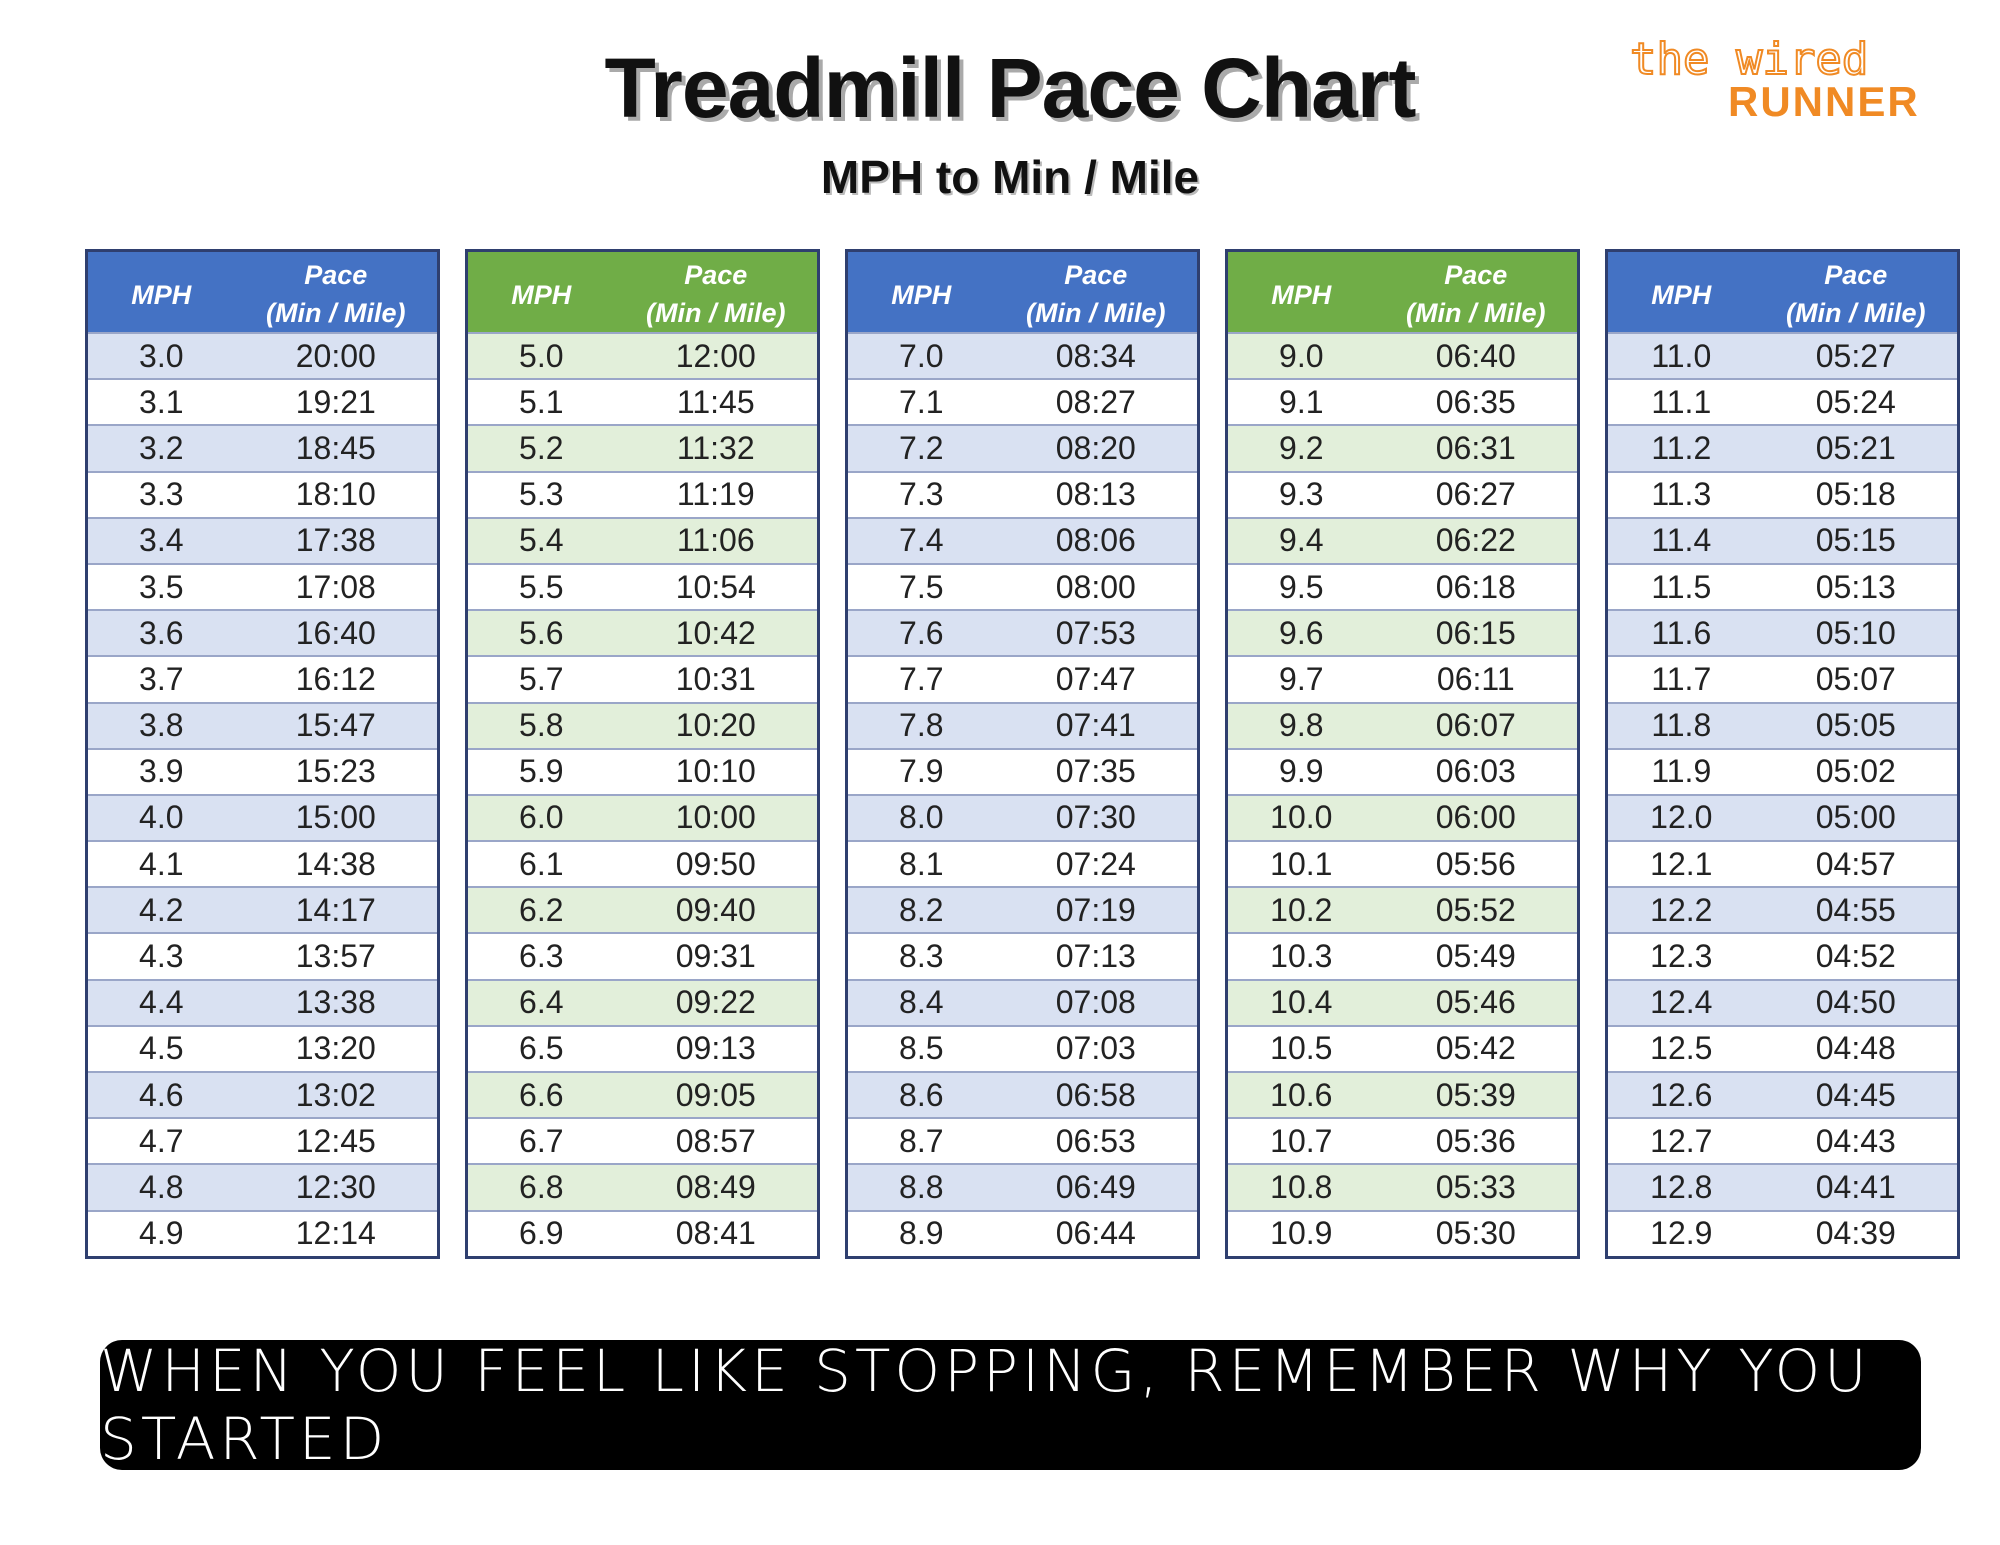 The image size is (2000, 1545). I want to click on mph-cell: 9.1, so click(1301, 401).